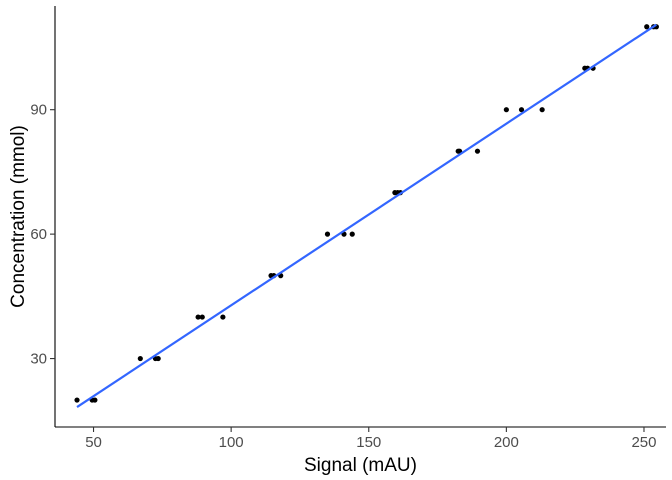  Describe the element at coordinates (38, 110) in the screenshot. I see `y-tick-label: 90` at that location.